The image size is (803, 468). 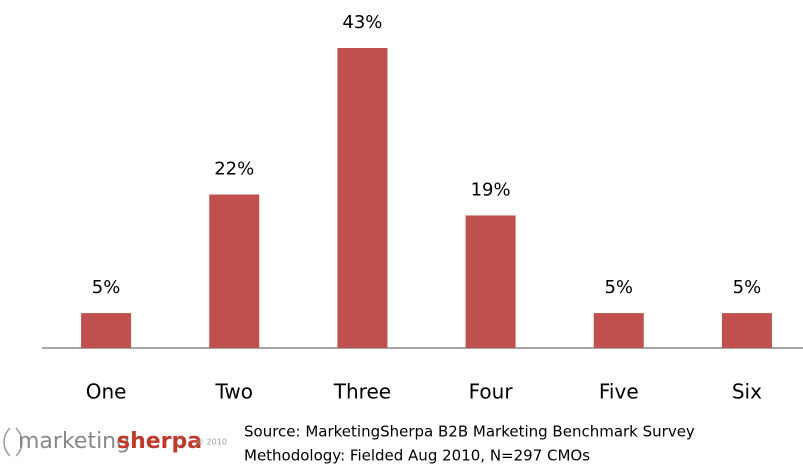 I want to click on data-label: 19%, so click(x=491, y=189).